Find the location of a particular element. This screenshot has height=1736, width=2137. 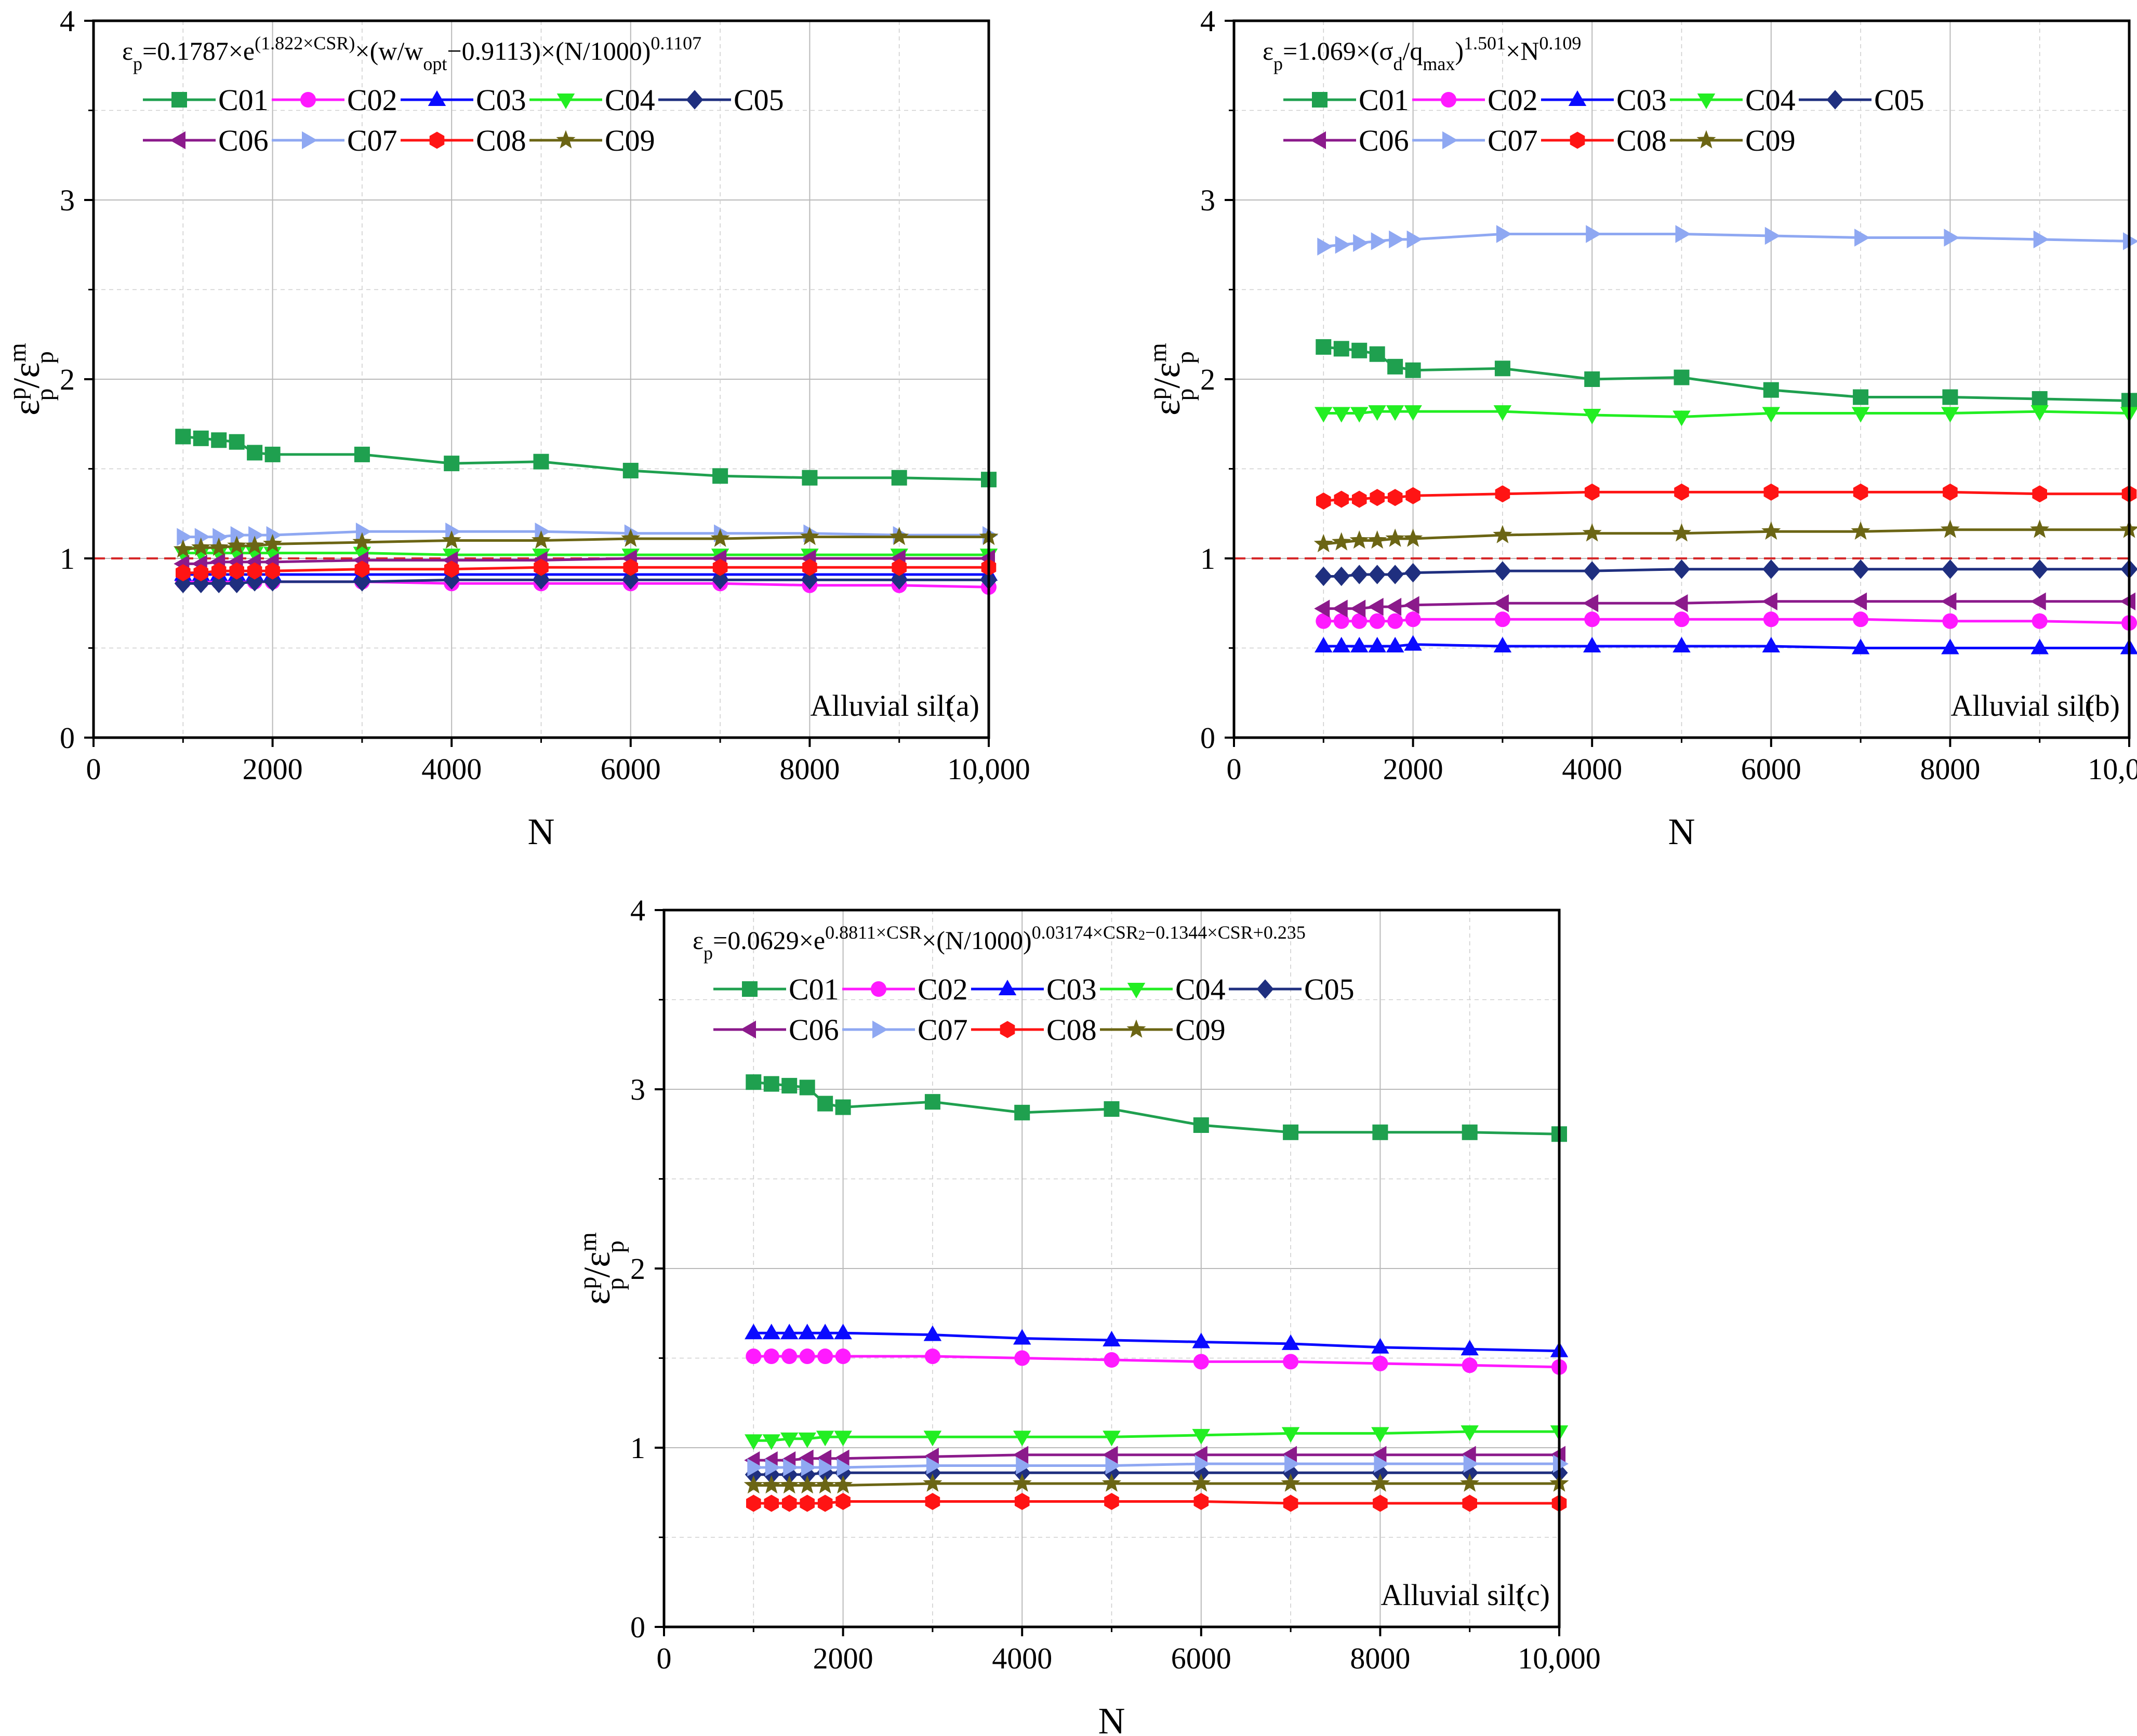

y-tick-label: 0 is located at coordinates (68, 738).